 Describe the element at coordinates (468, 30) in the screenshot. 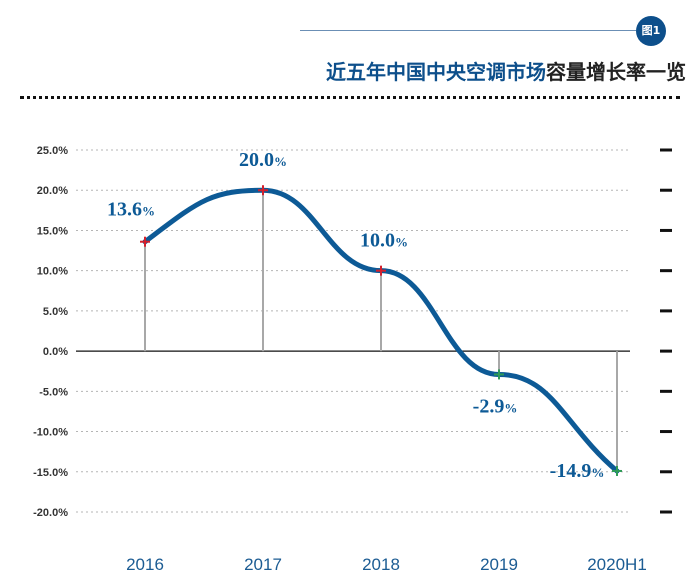

I see `badge-rule` at that location.